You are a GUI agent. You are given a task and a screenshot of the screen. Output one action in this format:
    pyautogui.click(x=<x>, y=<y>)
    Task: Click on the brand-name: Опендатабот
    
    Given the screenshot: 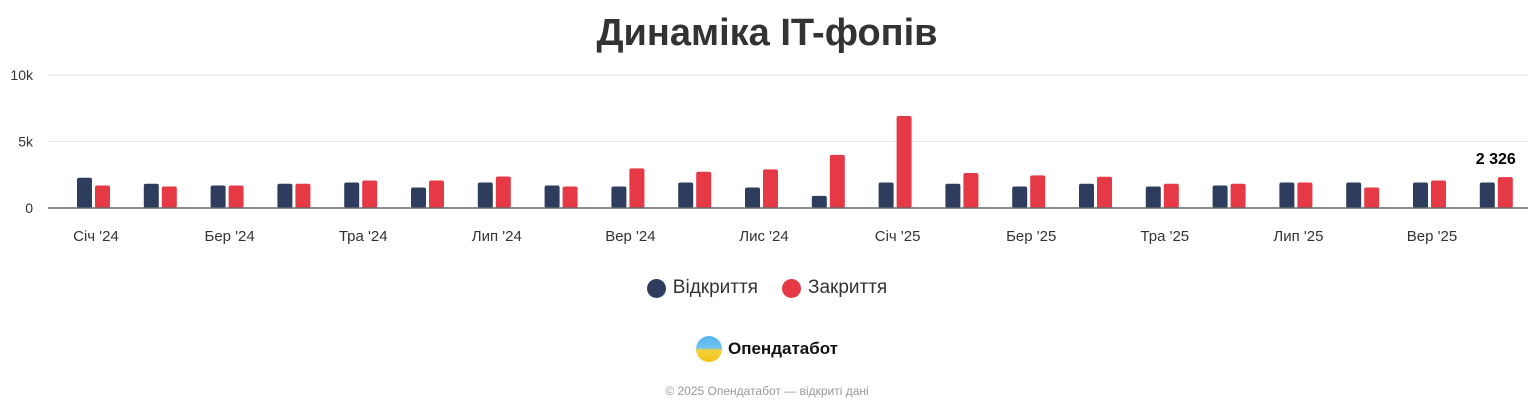 What is the action you would take?
    pyautogui.click(x=783, y=348)
    